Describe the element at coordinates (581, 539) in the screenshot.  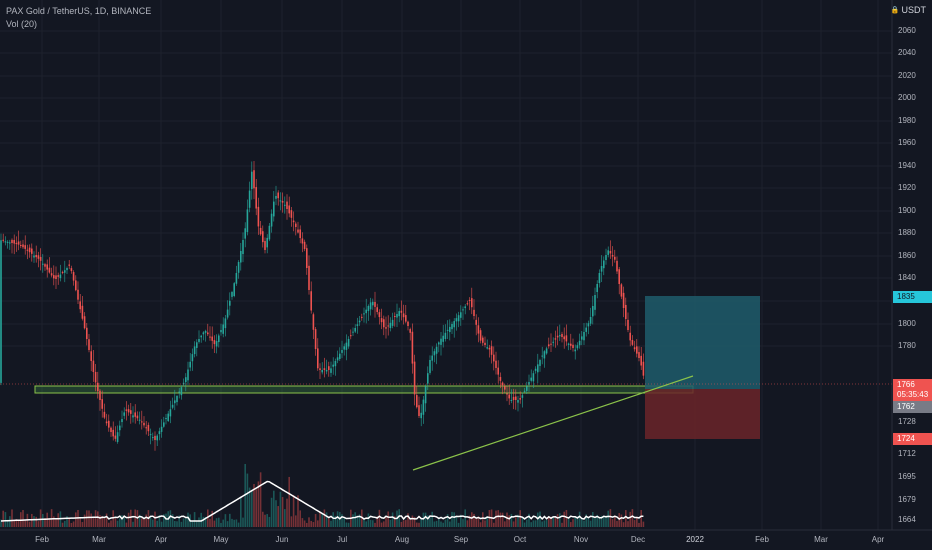
I see `time-tick-label: Nov` at that location.